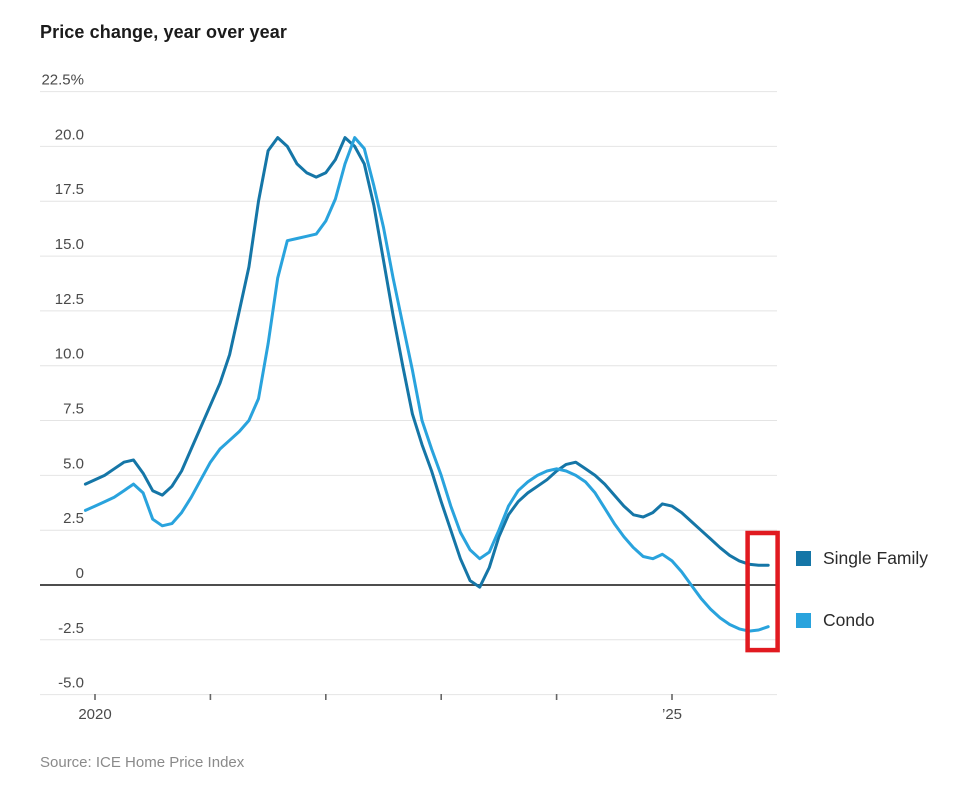 The height and width of the screenshot is (794, 975). I want to click on x-tick-label: 2020, so click(94, 714).